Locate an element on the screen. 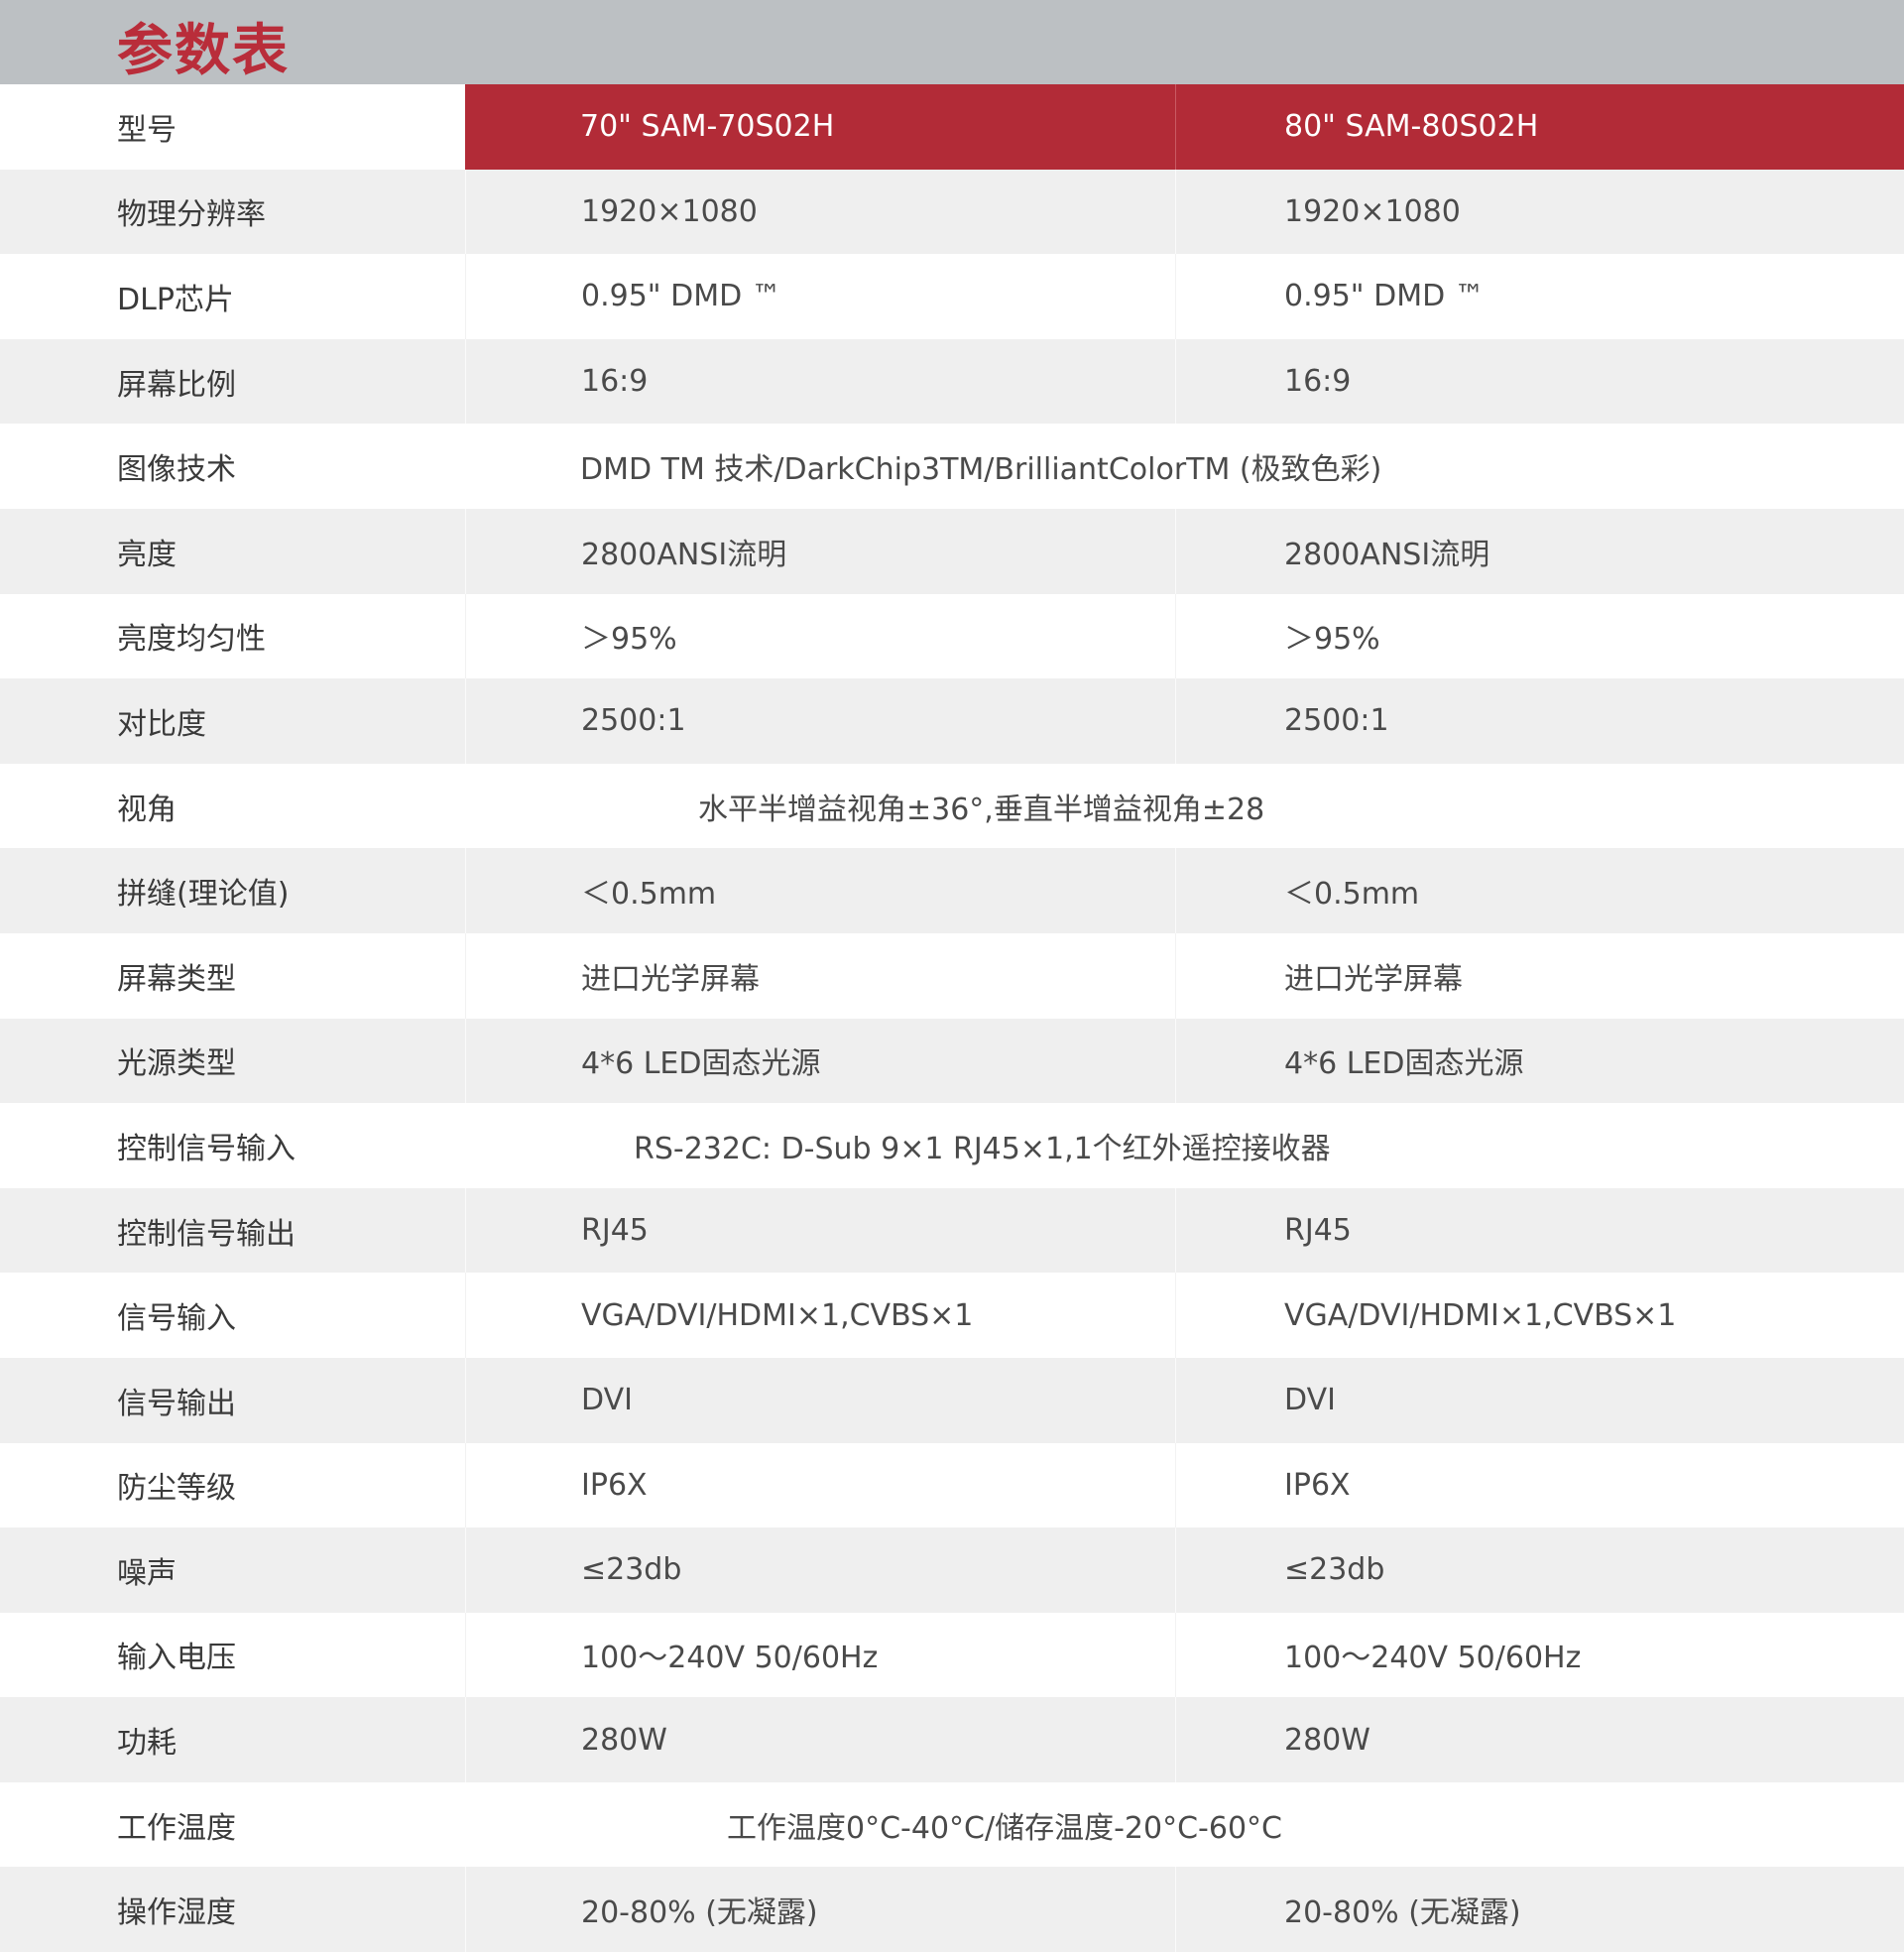 Image resolution: width=1904 pixels, height=1952 pixels. table-row: DLP芯片 0.95" DMD ™ 0.95" DMD ™ is located at coordinates (952, 296).